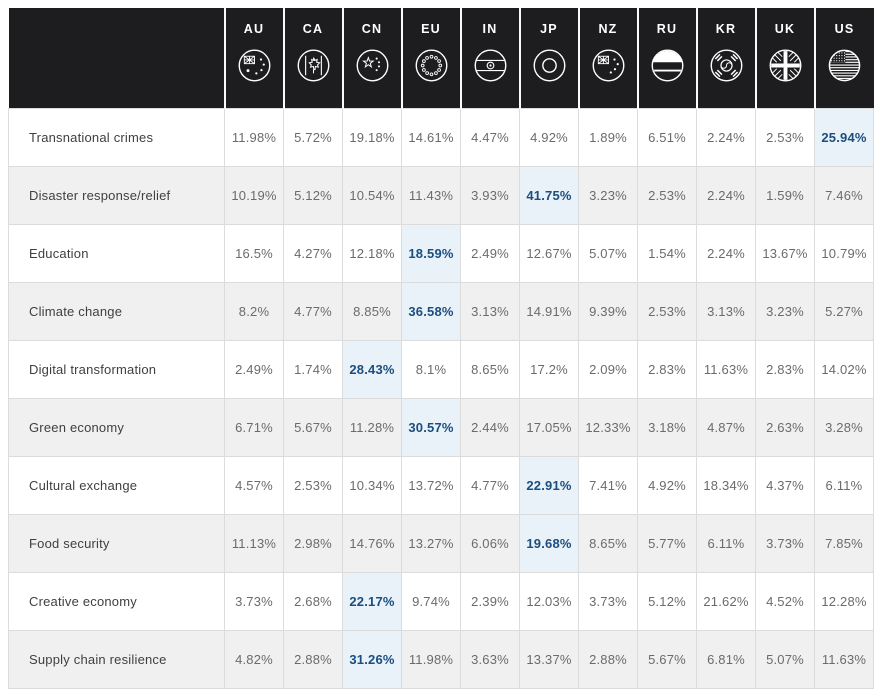  What do you see at coordinates (667, 485) in the screenshot?
I see `value-cell-ru: 4.92%` at bounding box center [667, 485].